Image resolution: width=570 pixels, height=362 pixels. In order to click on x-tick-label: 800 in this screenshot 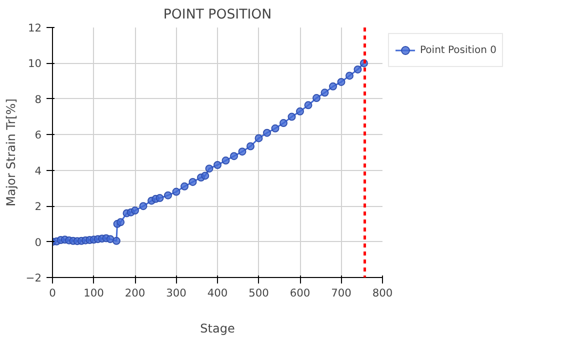, I will do `click(382, 293)`.